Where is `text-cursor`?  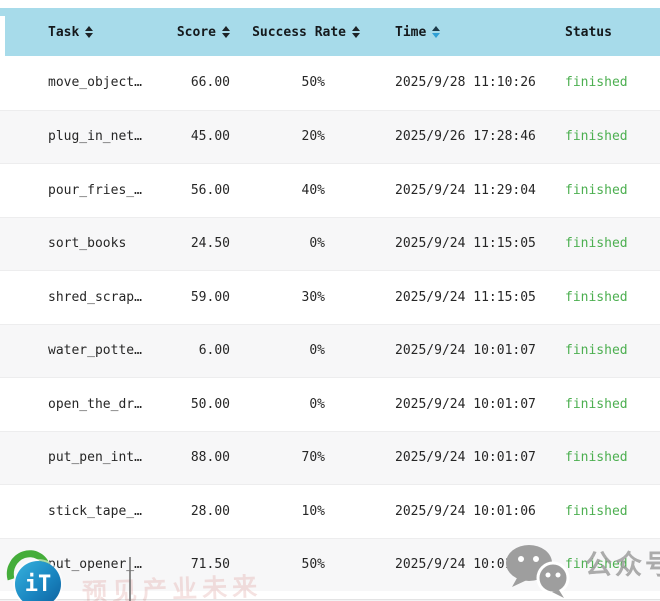 text-cursor is located at coordinates (130, 579).